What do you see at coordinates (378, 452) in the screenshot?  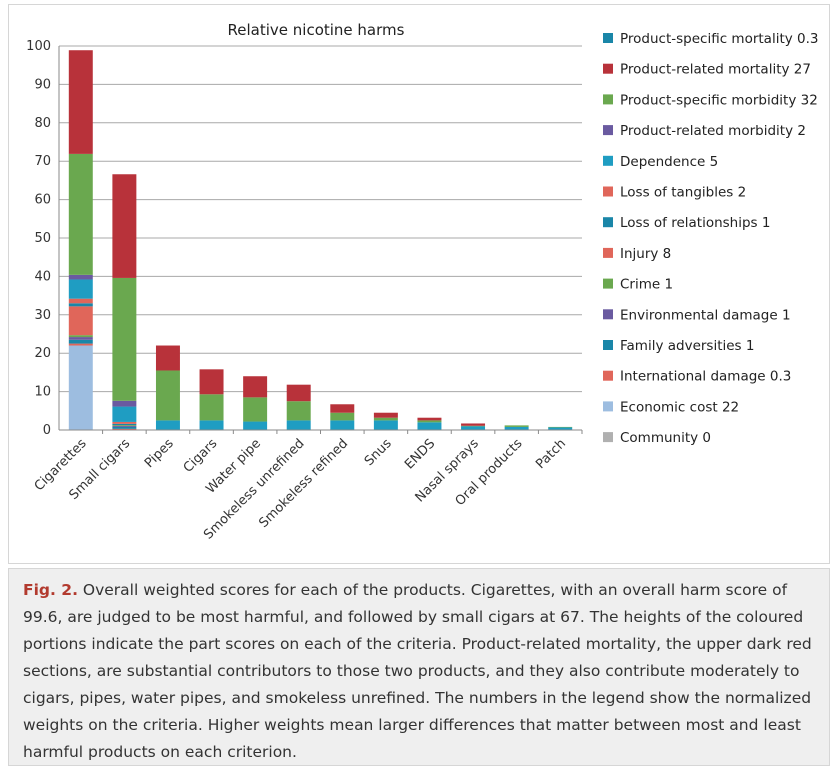 I see `x-tick-label: Snus` at bounding box center [378, 452].